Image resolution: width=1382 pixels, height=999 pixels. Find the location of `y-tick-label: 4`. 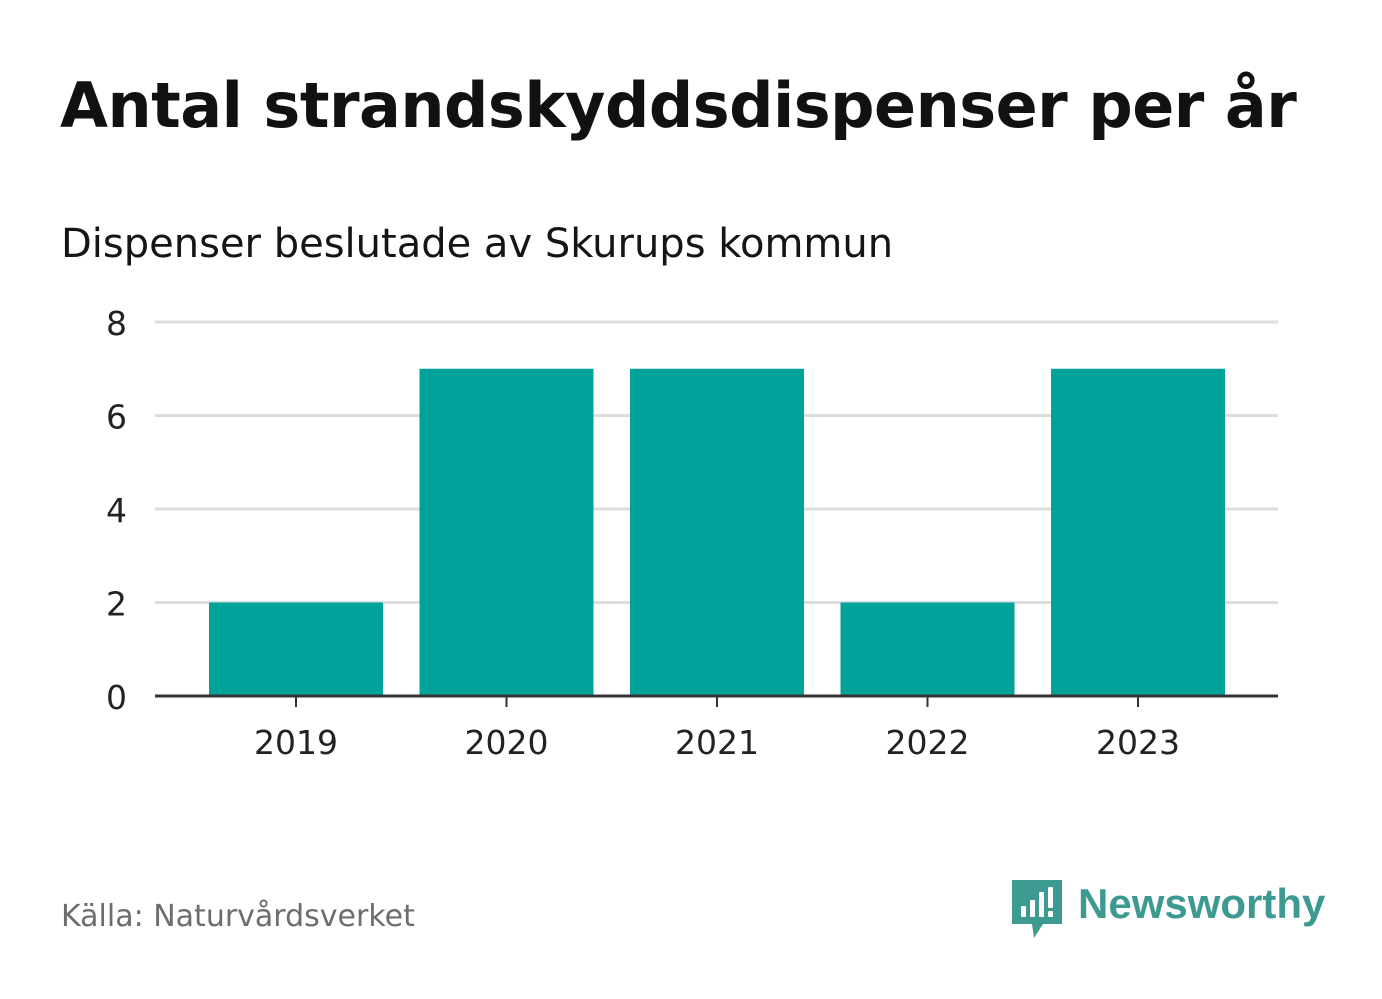

y-tick-label: 4 is located at coordinates (116, 510).